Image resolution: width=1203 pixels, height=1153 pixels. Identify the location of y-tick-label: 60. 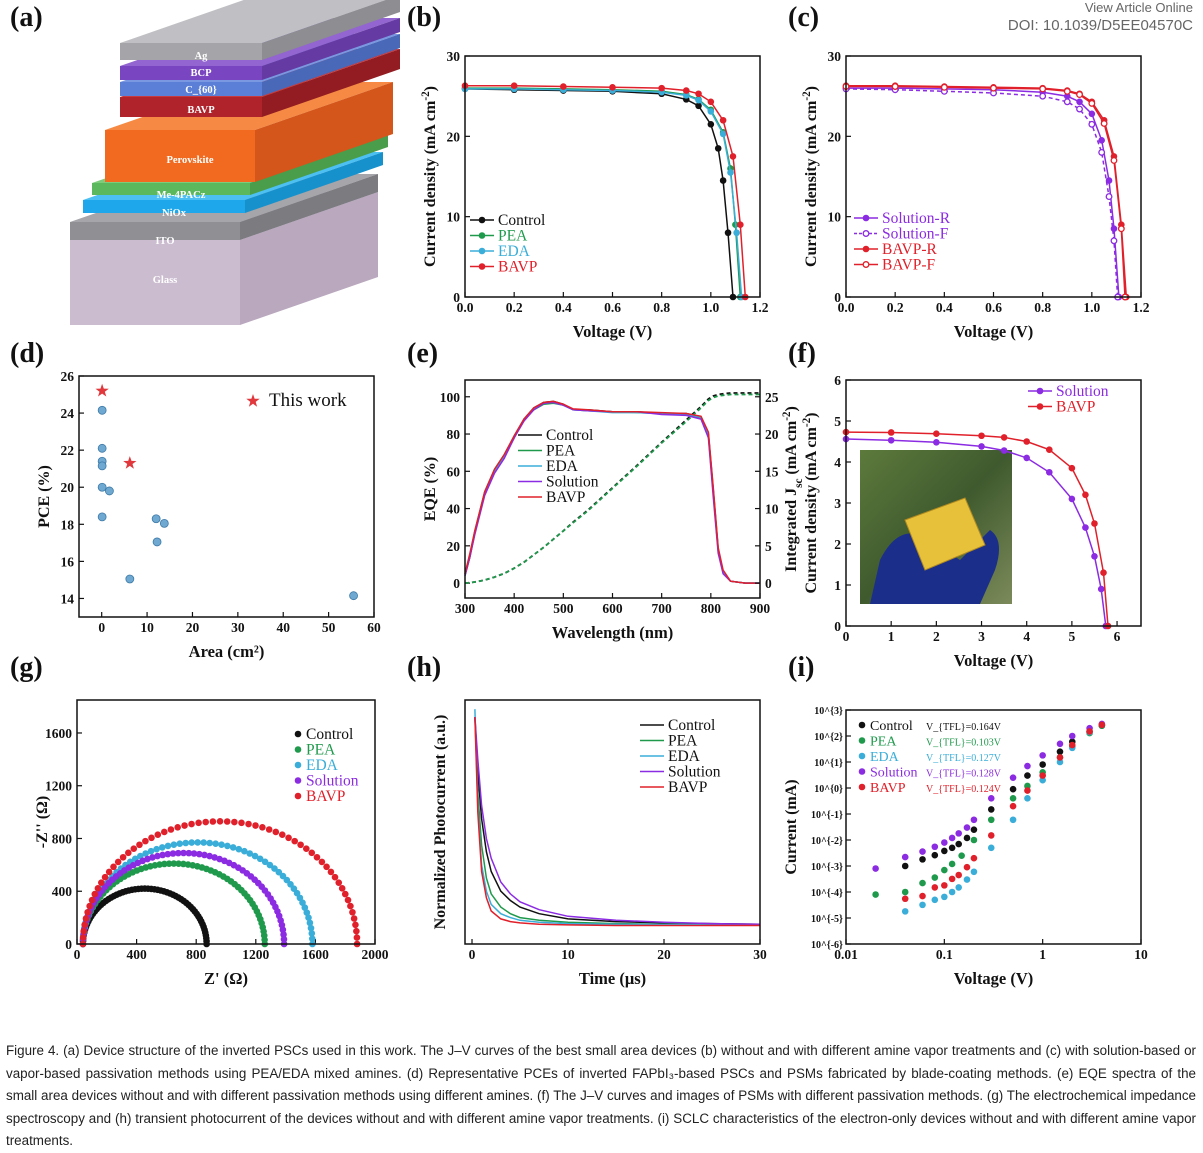
(454, 471).